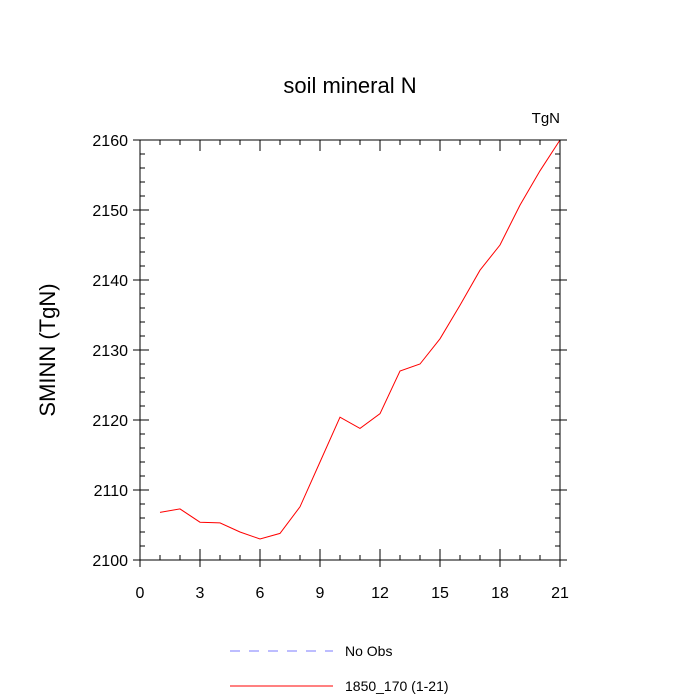 The width and height of the screenshot is (700, 700). I want to click on legend-label-no-obs: No Obs, so click(368, 651).